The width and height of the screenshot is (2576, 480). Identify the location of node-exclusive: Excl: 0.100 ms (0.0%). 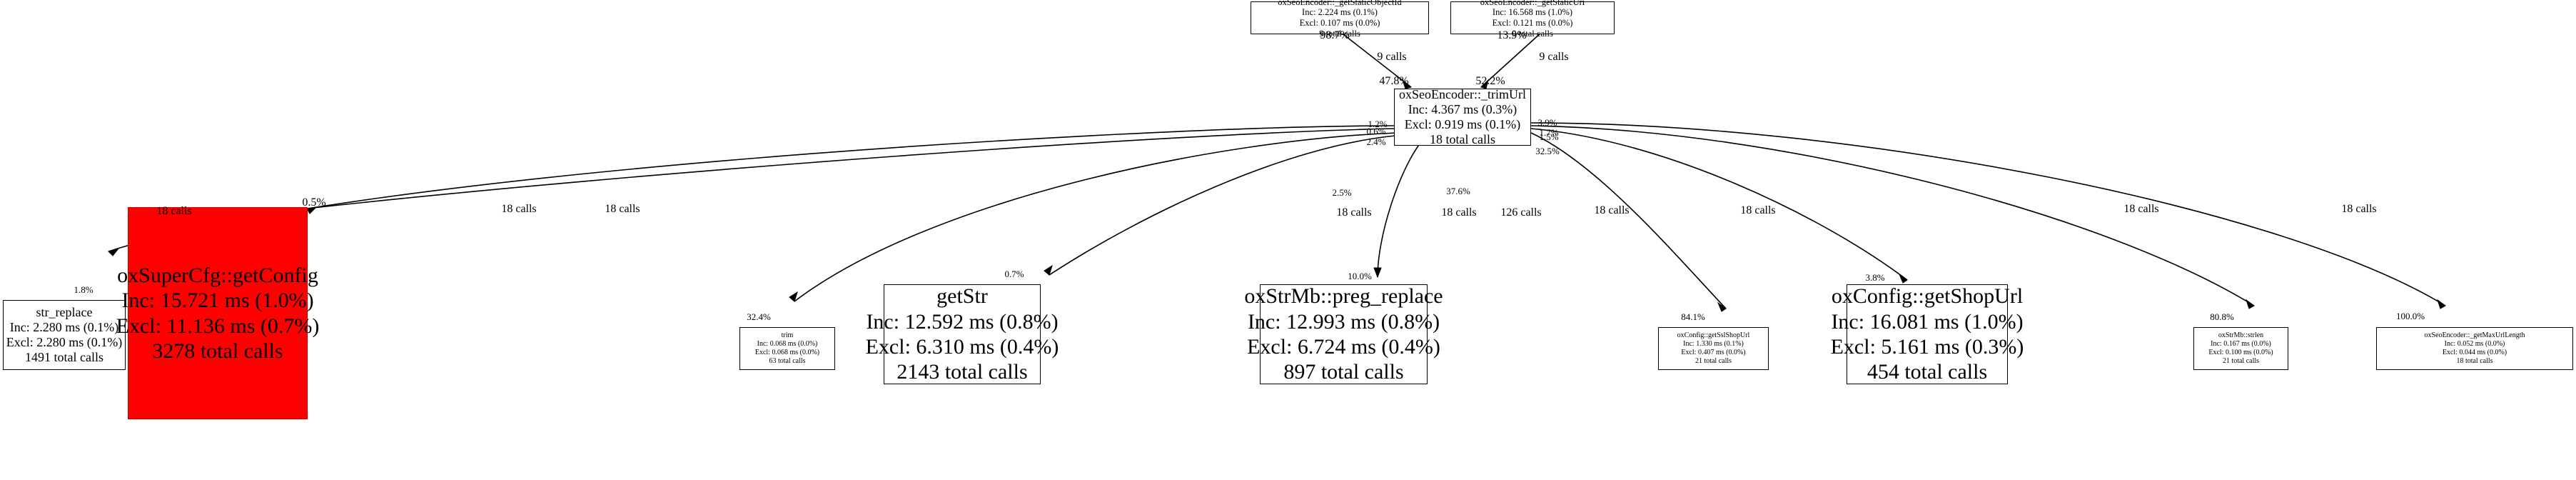
(2240, 352).